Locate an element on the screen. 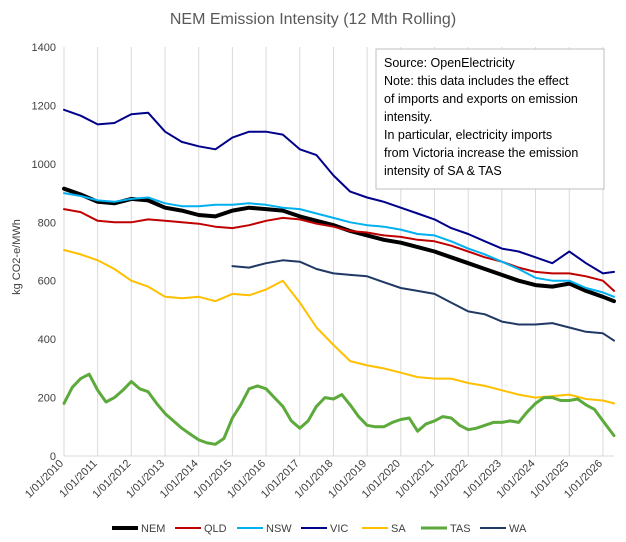  y-tick-label: 1400 is located at coordinates (44, 48).